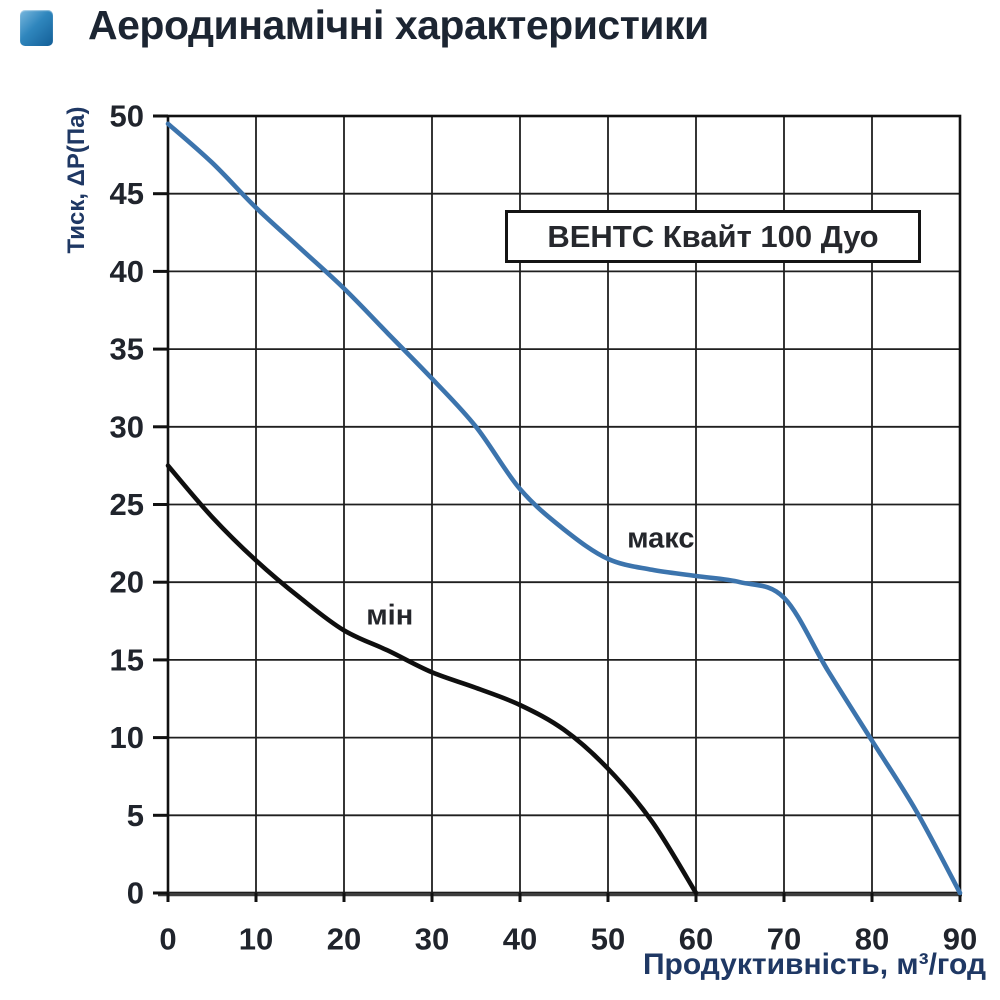 This screenshot has width=1000, height=1000. Describe the element at coordinates (608, 938) in the screenshot. I see `x-tick-label: 50` at that location.